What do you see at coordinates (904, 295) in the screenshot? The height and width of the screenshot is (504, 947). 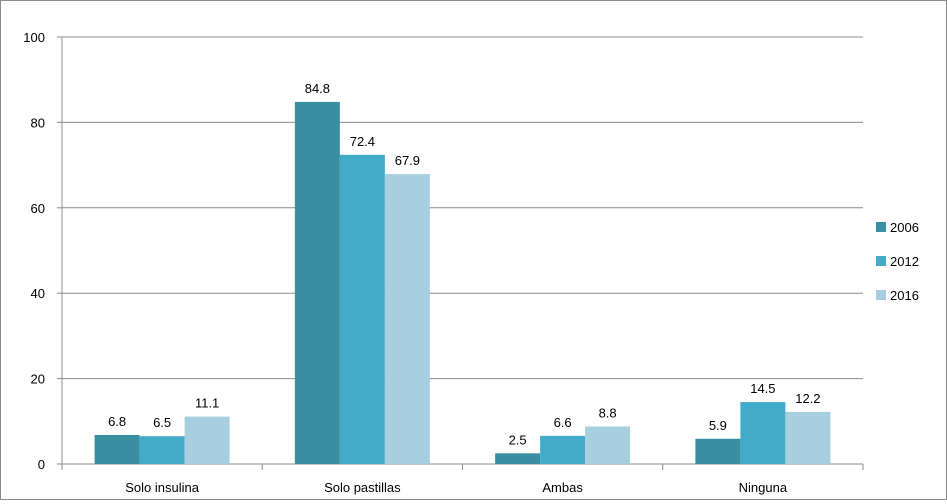 I see `legend-label: 2016` at bounding box center [904, 295].